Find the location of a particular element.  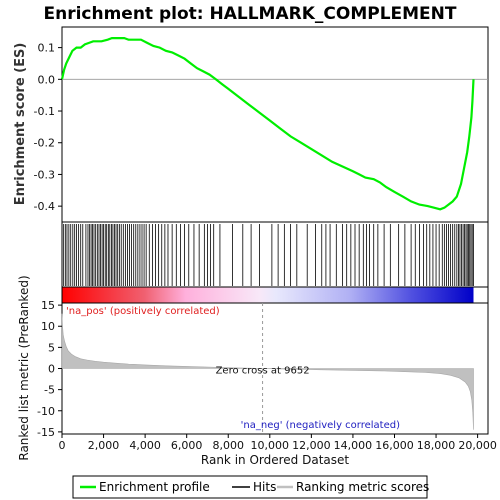

metric-y-tick-label: -10 is located at coordinates (46, 411).